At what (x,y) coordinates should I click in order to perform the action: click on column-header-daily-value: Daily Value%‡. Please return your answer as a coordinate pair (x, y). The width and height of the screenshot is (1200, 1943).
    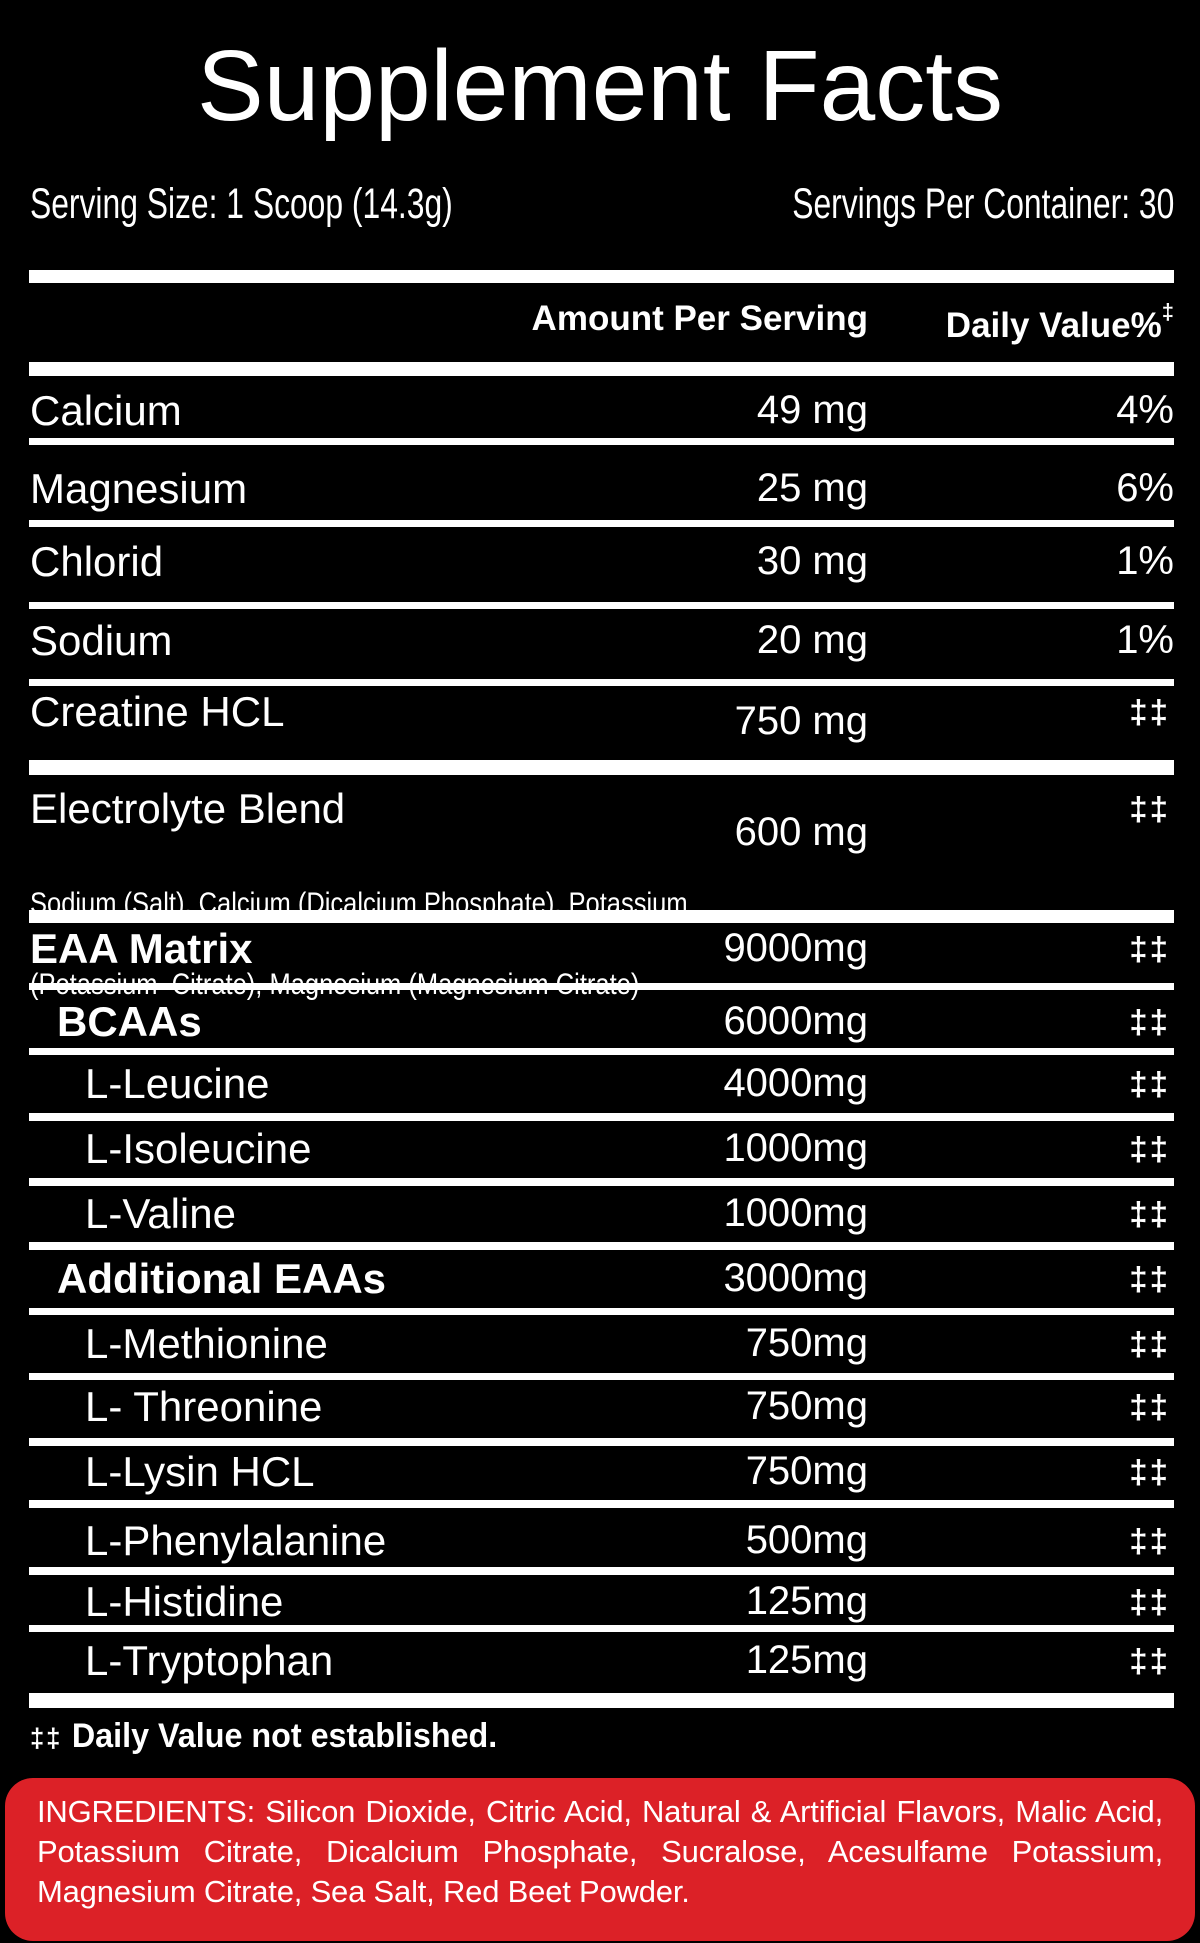
    Looking at the image, I should click on (1059, 322).